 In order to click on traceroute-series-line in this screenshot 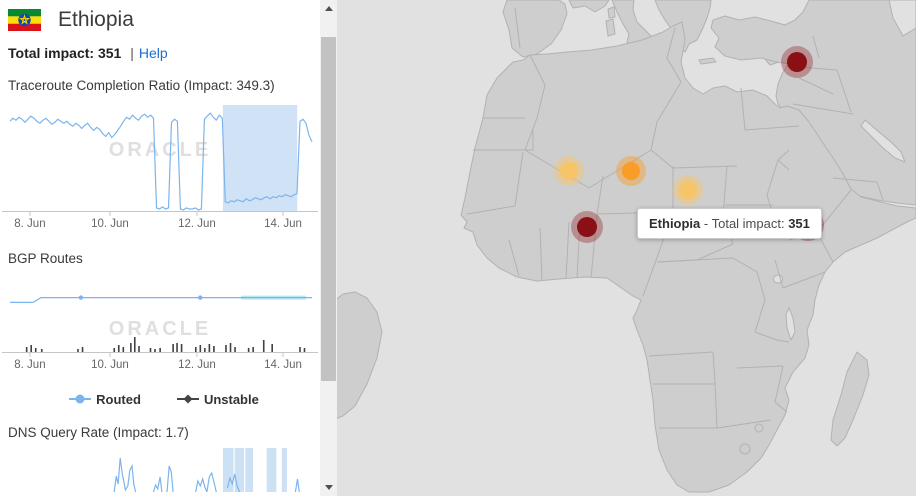, I will do `click(161, 161)`.